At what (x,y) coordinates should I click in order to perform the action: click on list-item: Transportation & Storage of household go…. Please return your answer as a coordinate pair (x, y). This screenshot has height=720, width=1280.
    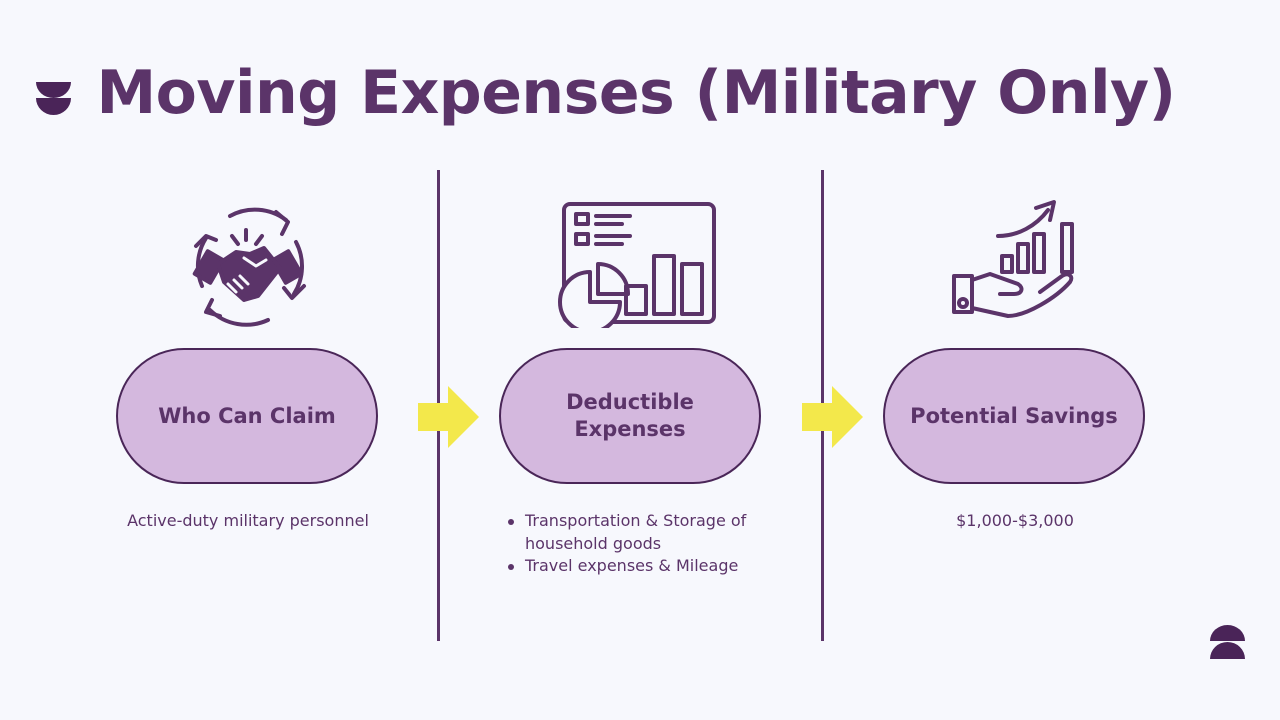
    Looking at the image, I should click on (641, 532).